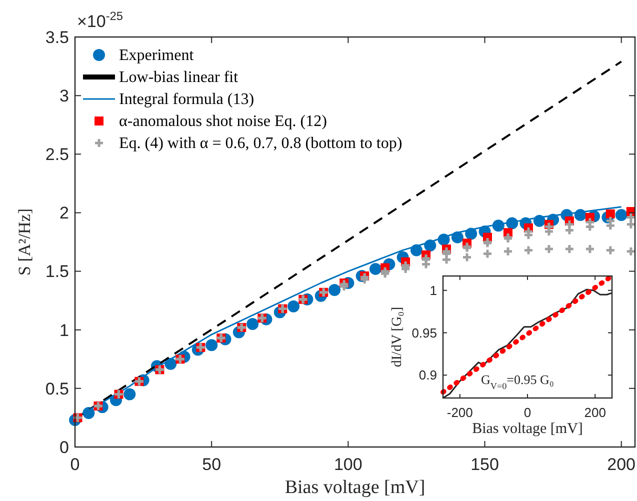 Image resolution: width=637 pixels, height=501 pixels. I want to click on y-tick-label: 3.5, so click(57, 37).